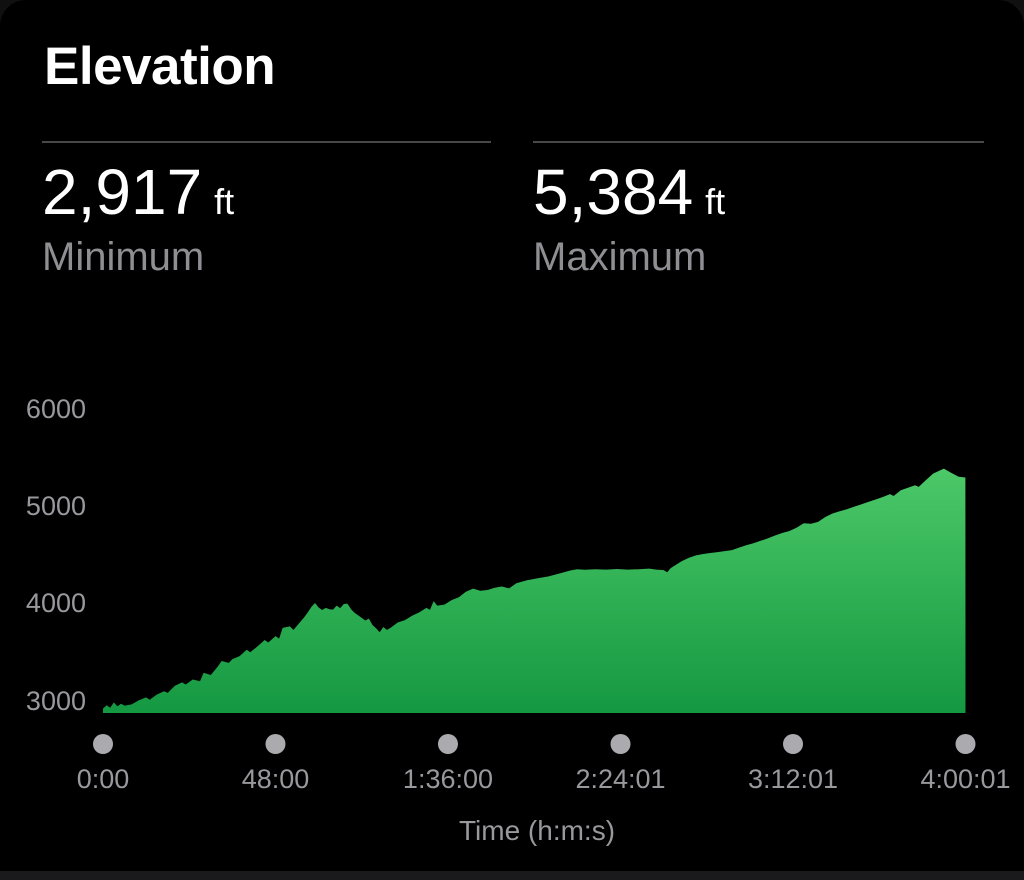  I want to click on minimum-value: 2,917, so click(122, 192).